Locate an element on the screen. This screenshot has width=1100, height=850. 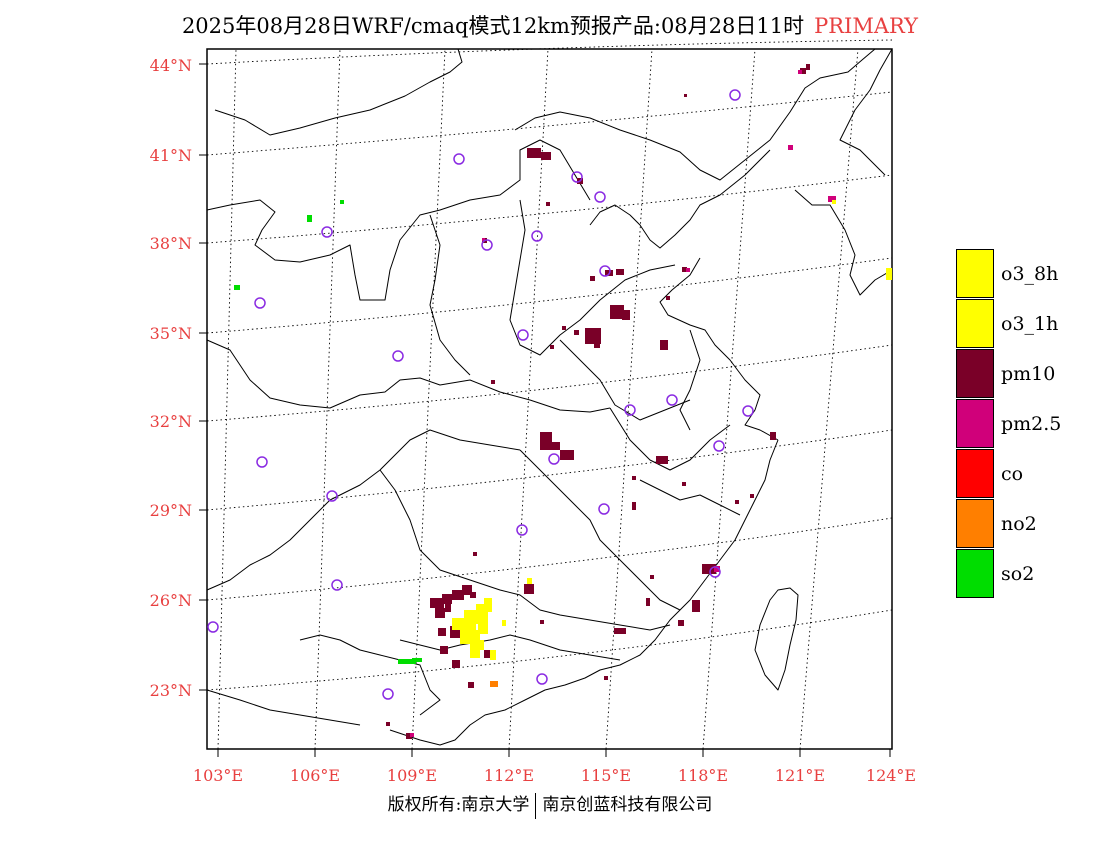
legend-item-no2: no2 is located at coordinates (1018, 524).